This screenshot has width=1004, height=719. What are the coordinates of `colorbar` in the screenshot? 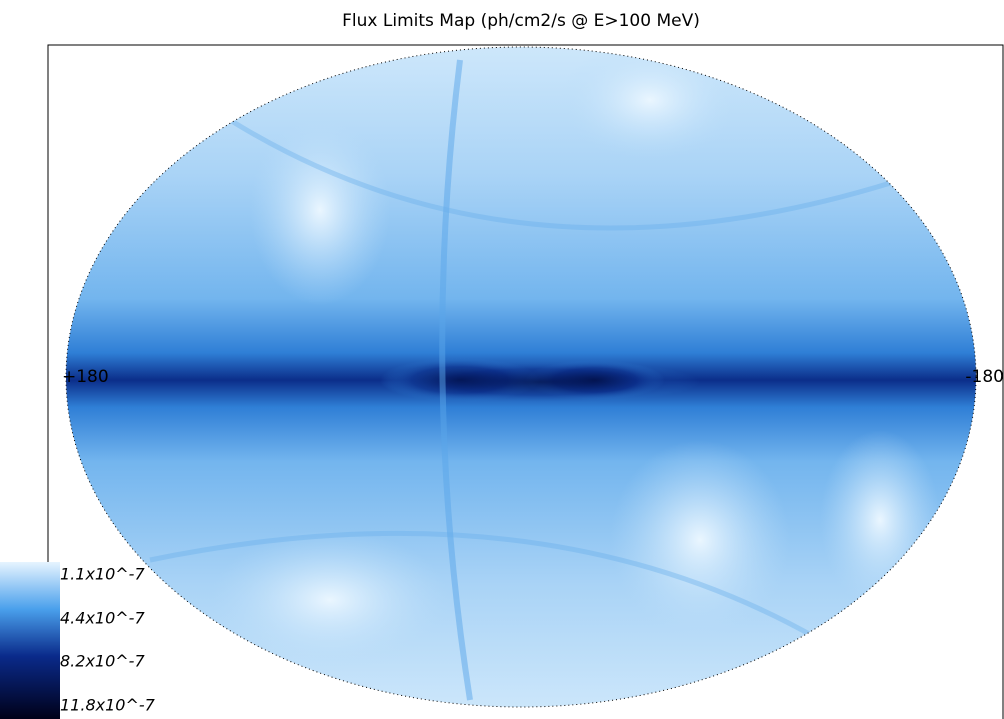 It's located at (30, 640).